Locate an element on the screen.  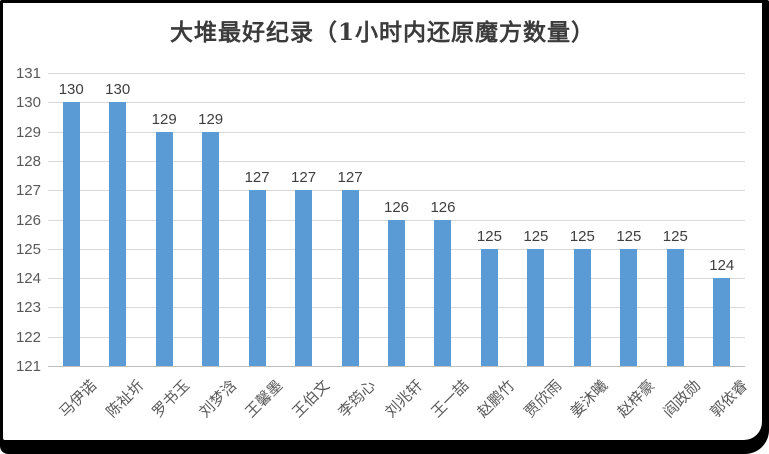
y-axis-tick-label: 131 is located at coordinates (28, 73).